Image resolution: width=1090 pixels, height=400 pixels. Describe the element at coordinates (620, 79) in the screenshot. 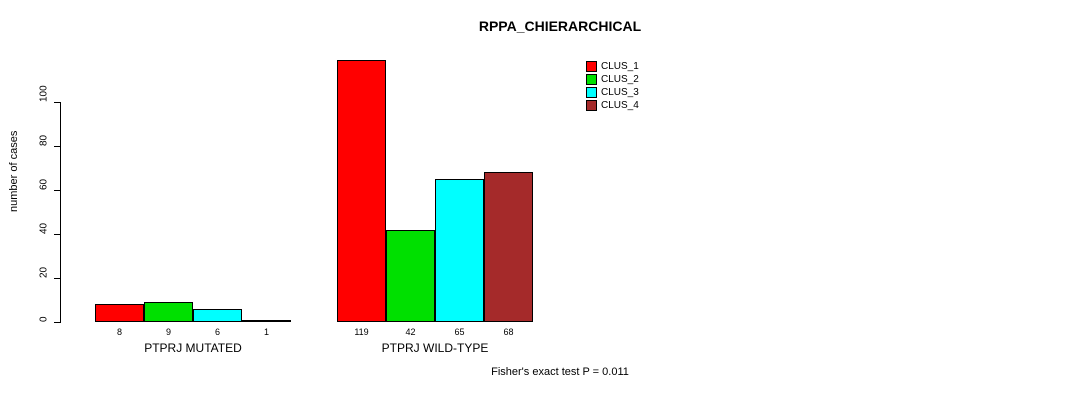

I see `legend-label: CLUS_2` at that location.